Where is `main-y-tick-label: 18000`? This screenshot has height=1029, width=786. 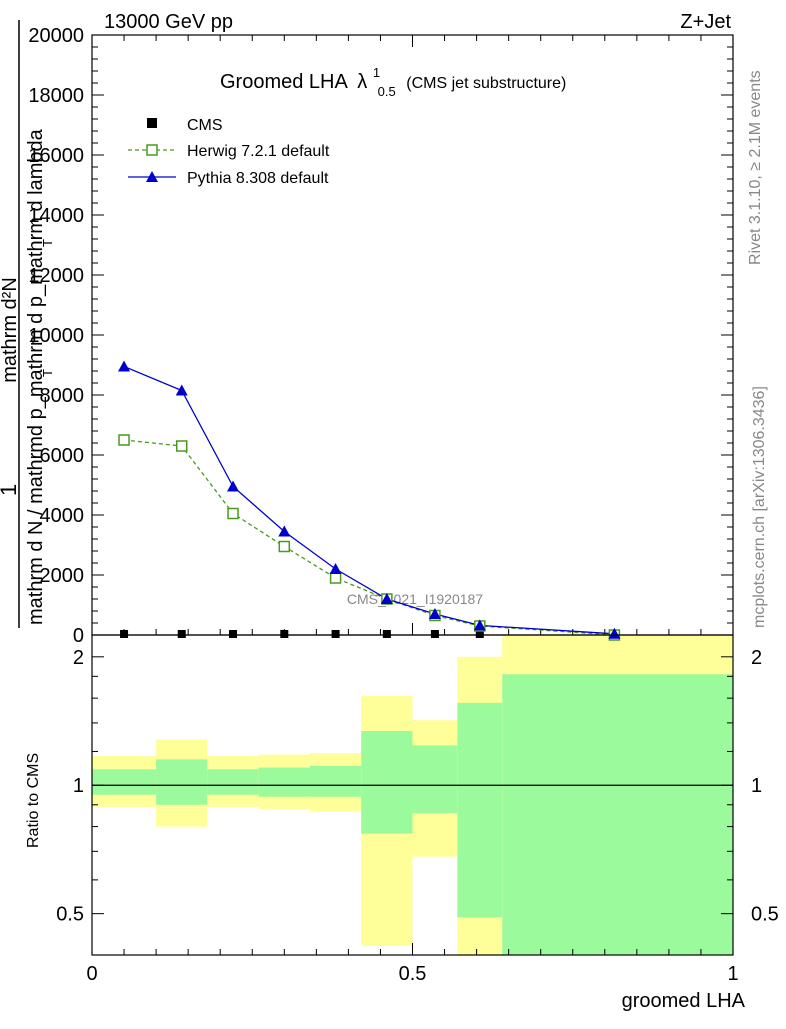 main-y-tick-label: 18000 is located at coordinates (56, 96).